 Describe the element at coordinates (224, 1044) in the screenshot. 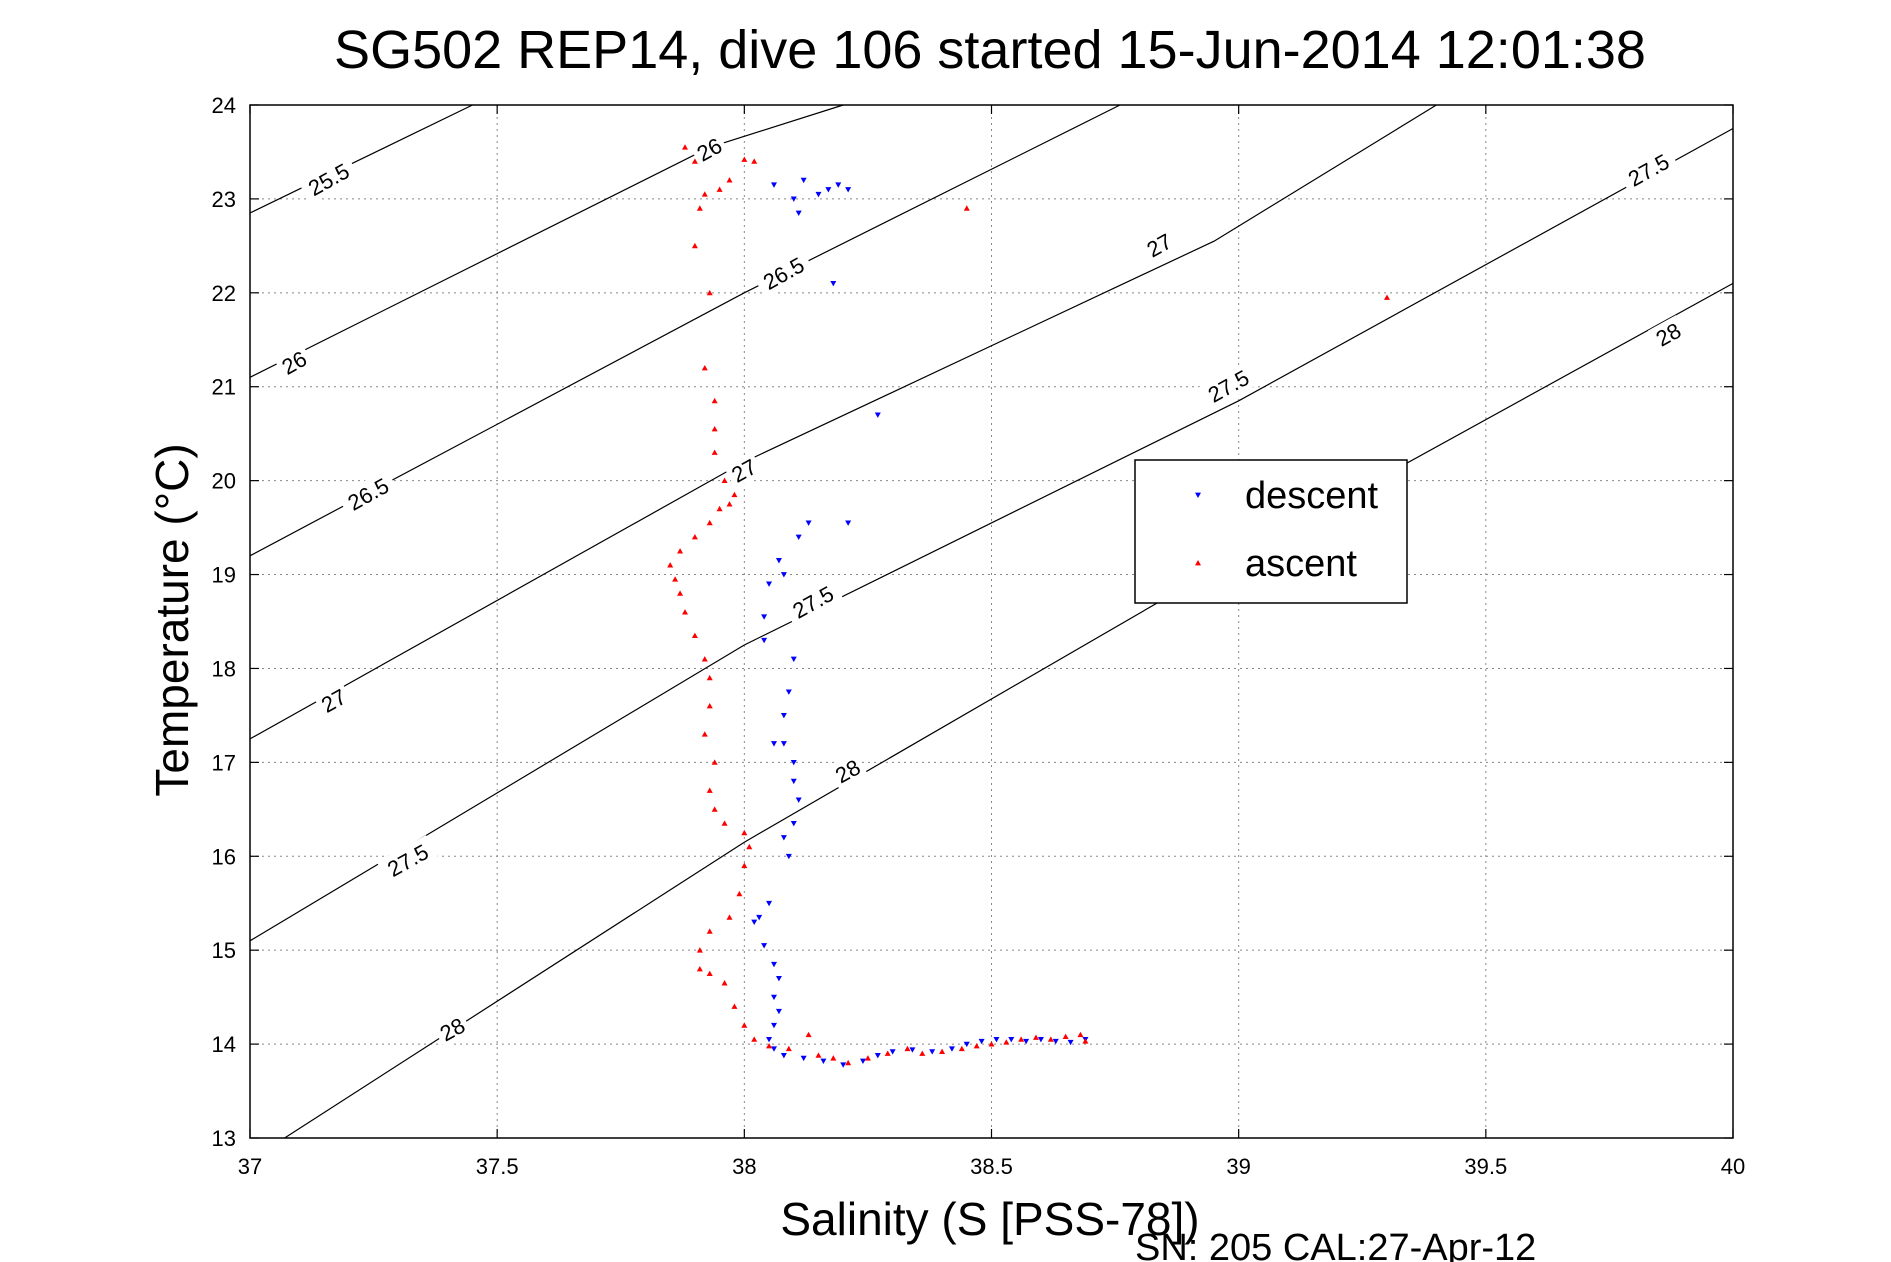

I see `y-tick-label: 14` at that location.